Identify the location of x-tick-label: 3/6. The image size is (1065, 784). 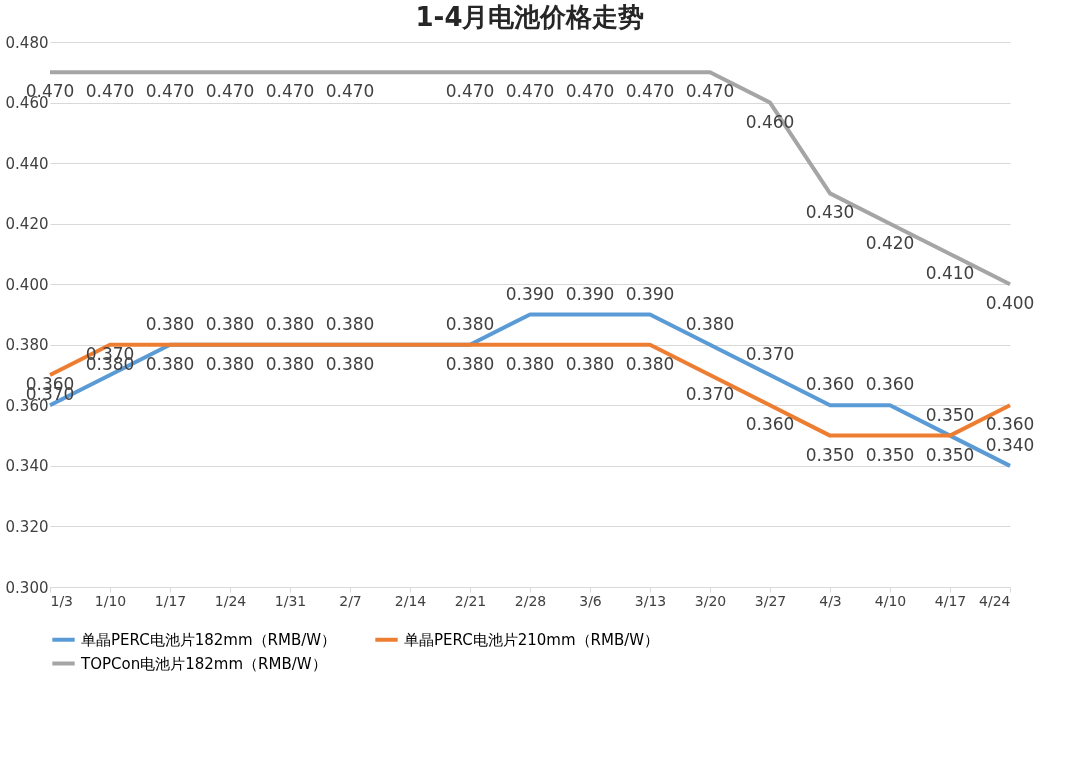
(590, 600).